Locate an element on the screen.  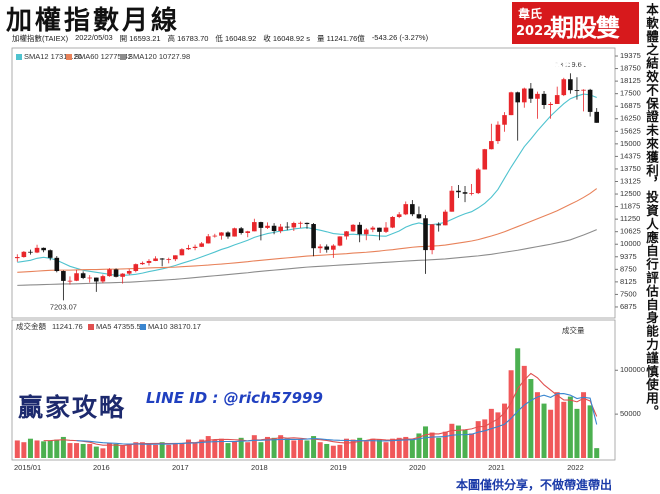
x-tick-label: 2017 is located at coordinates (180, 467).